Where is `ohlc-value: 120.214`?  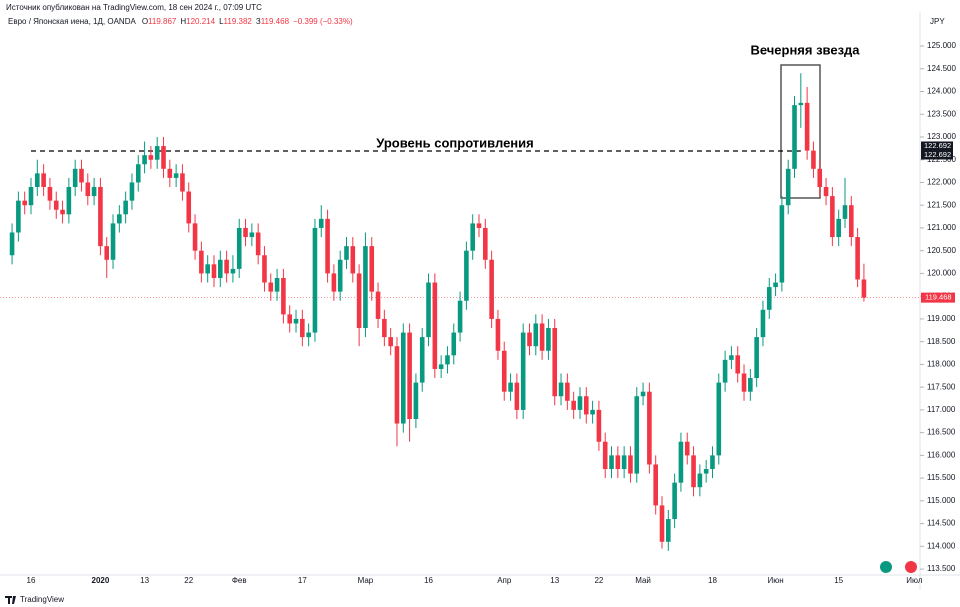 ohlc-value: 120.214 is located at coordinates (200, 21).